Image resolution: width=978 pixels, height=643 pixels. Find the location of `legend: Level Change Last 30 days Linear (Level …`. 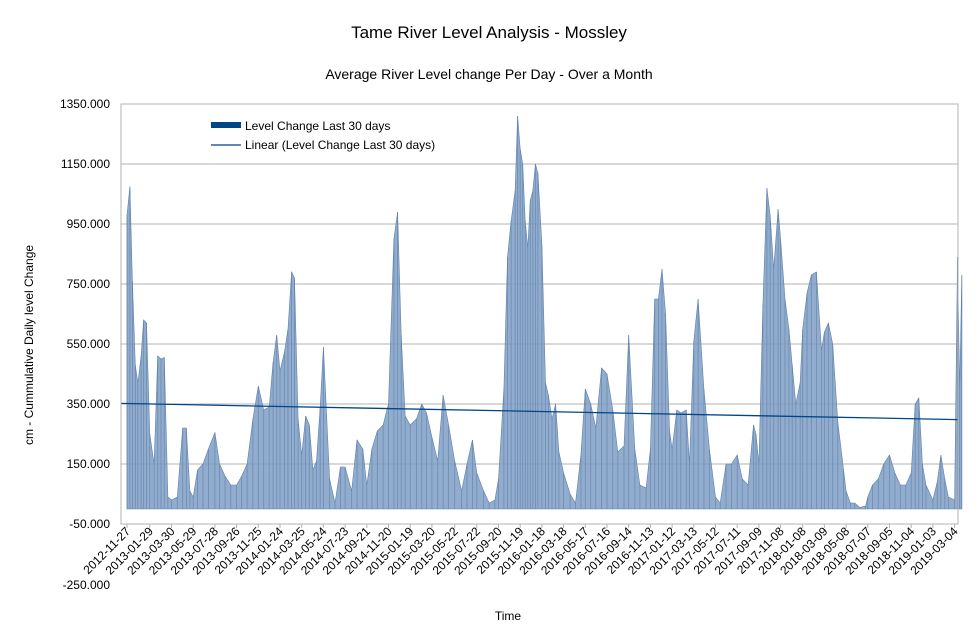

legend: Level Change Last 30 days Linear (Level … is located at coordinates (323, 135).